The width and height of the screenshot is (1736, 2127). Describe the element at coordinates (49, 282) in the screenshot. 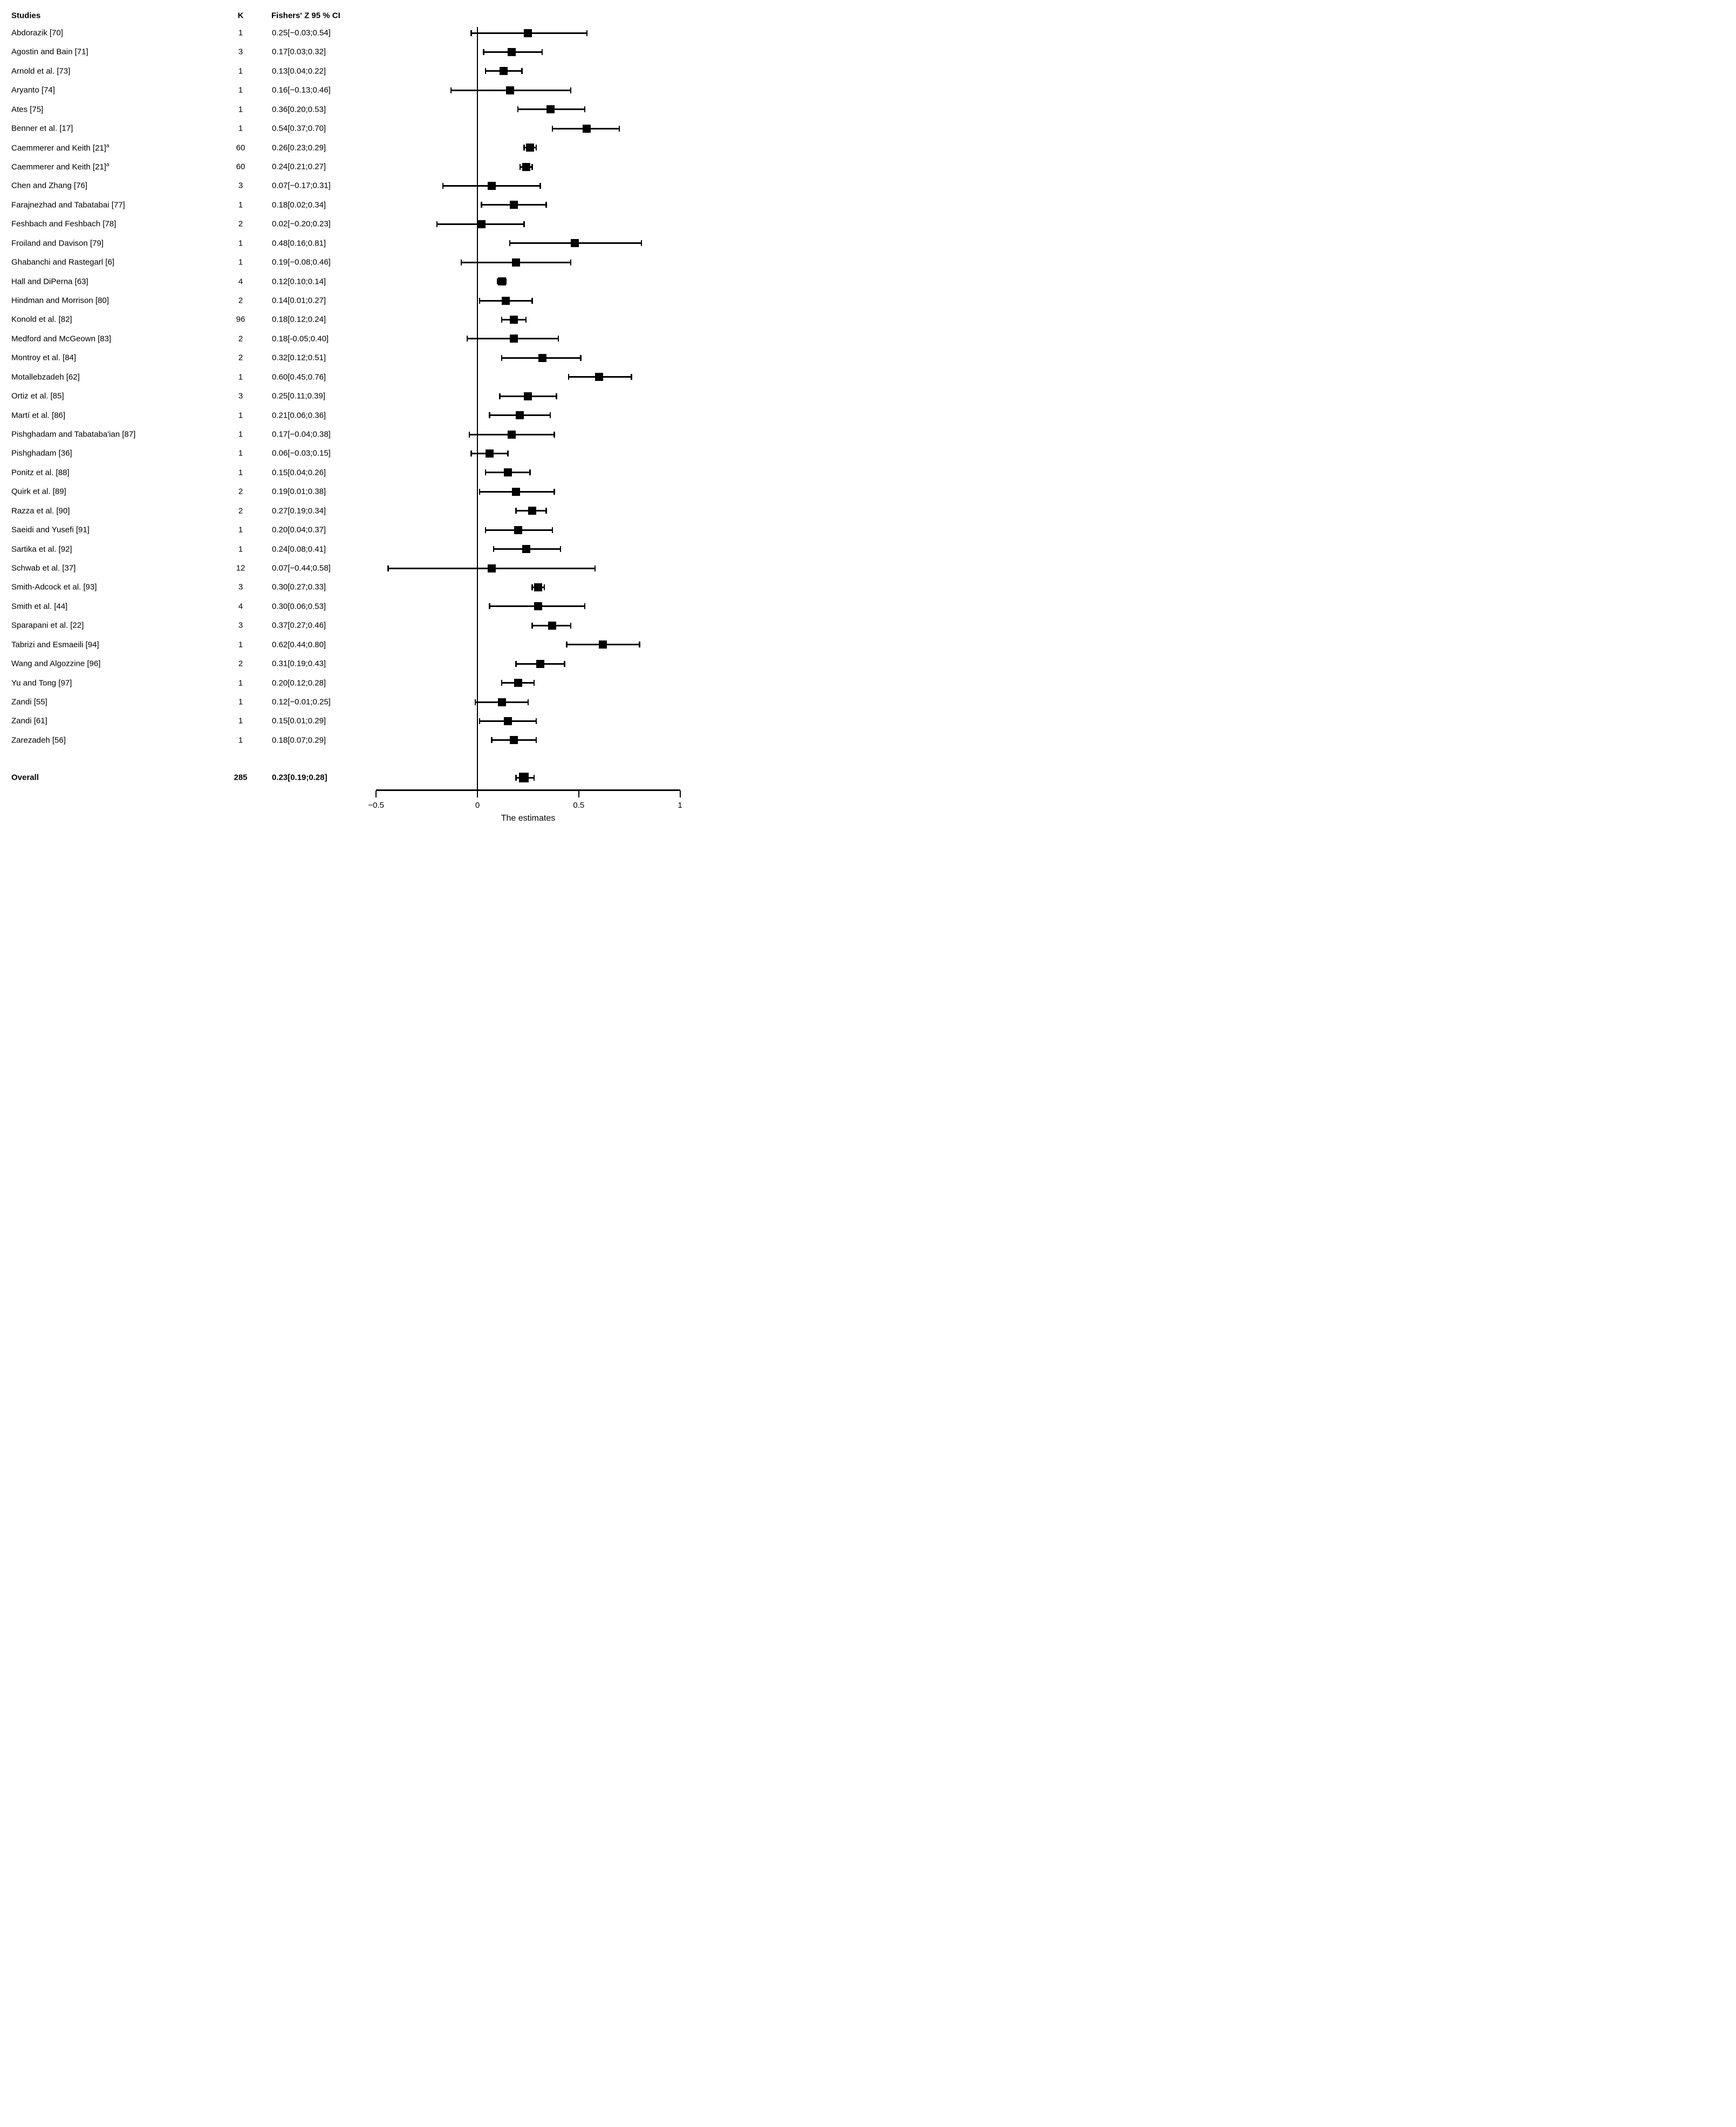

I see `study-label: Hall and DiPerna [63]` at that location.